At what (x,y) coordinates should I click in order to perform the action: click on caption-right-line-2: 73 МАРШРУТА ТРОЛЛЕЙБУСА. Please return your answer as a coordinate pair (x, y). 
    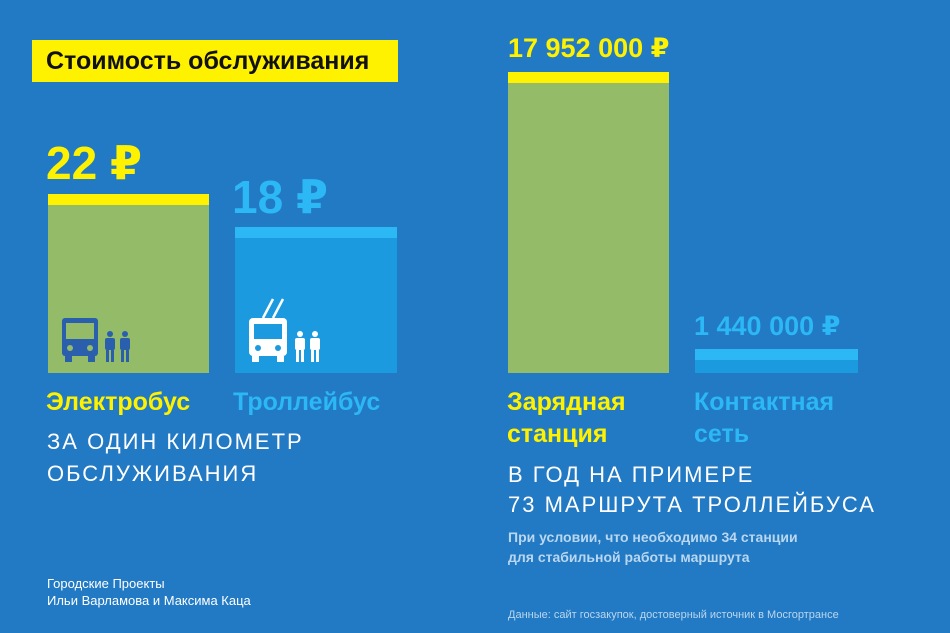
    Looking at the image, I should click on (692, 504).